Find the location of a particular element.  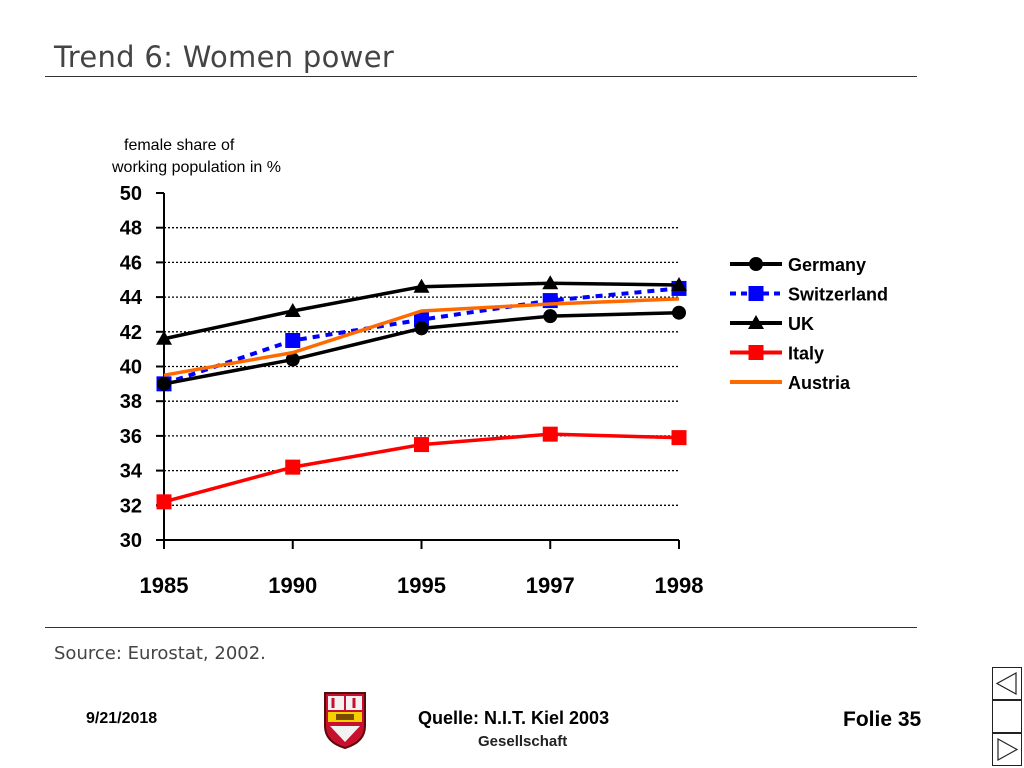

legend-item-switzerland: Switzerland is located at coordinates (809, 295).